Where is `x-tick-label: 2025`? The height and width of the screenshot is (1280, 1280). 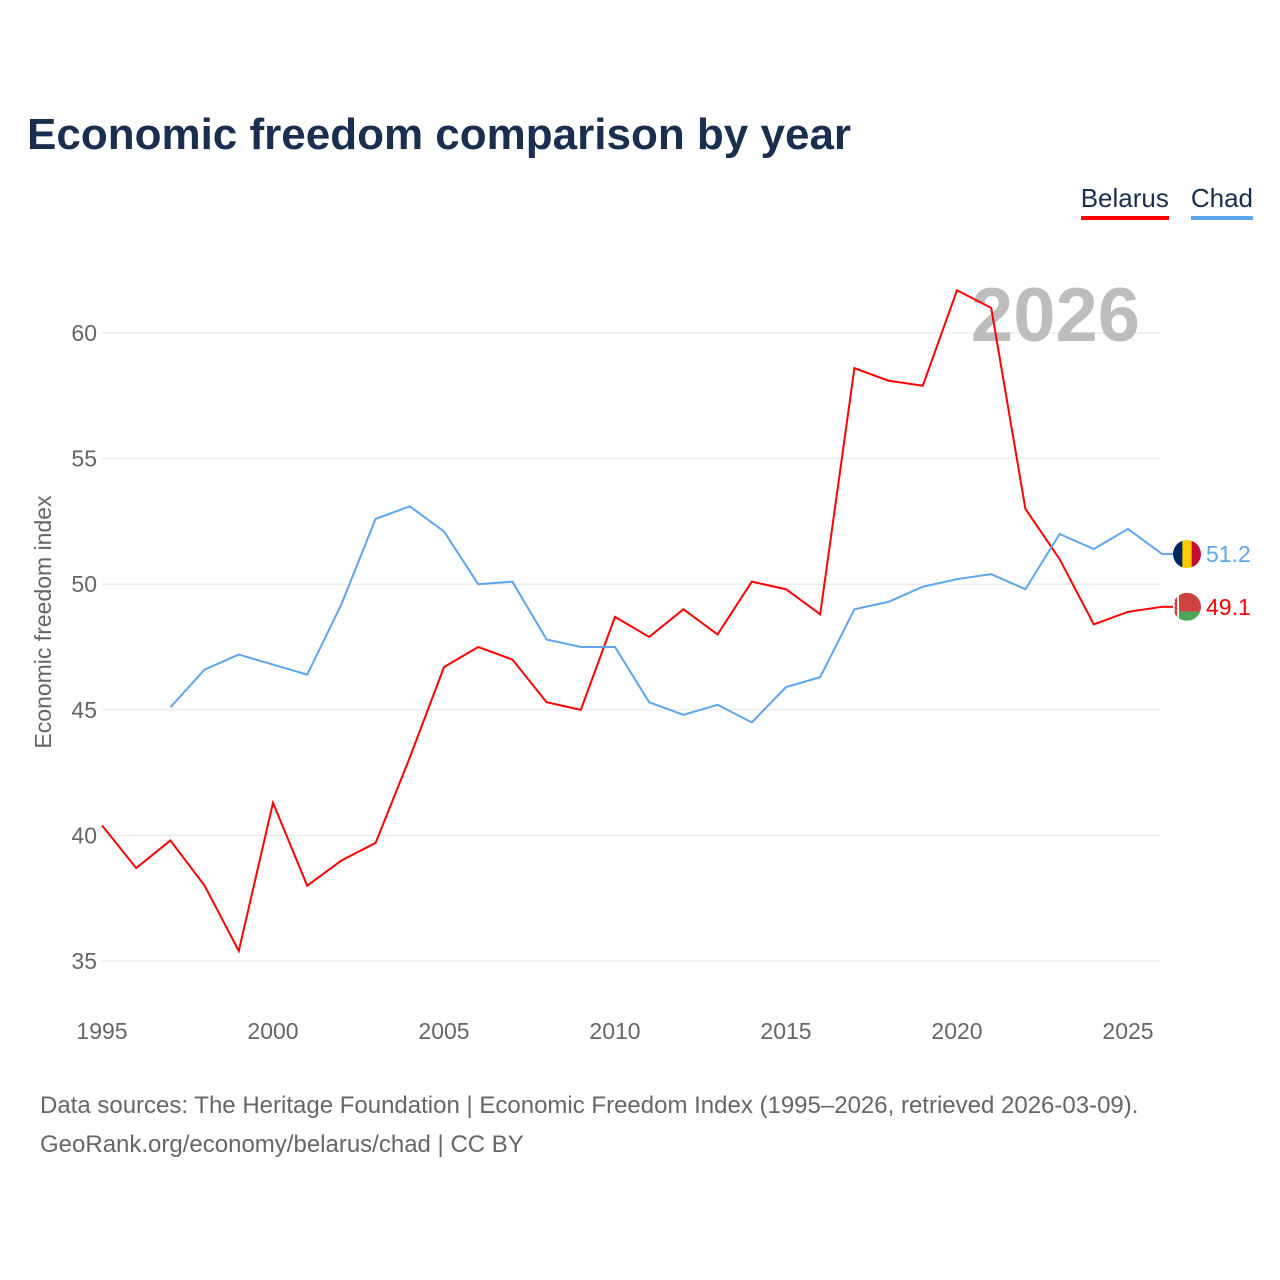
x-tick-label: 2025 is located at coordinates (1127, 1031).